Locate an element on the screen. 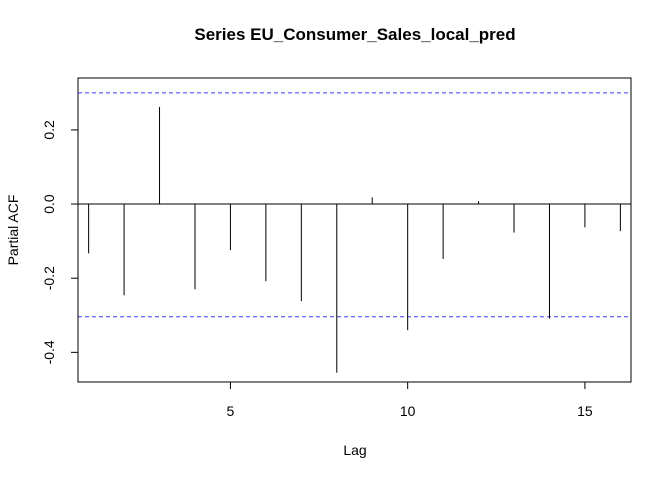 The width and height of the screenshot is (672, 480). y-tick-label-3: 0.2 is located at coordinates (49, 130).